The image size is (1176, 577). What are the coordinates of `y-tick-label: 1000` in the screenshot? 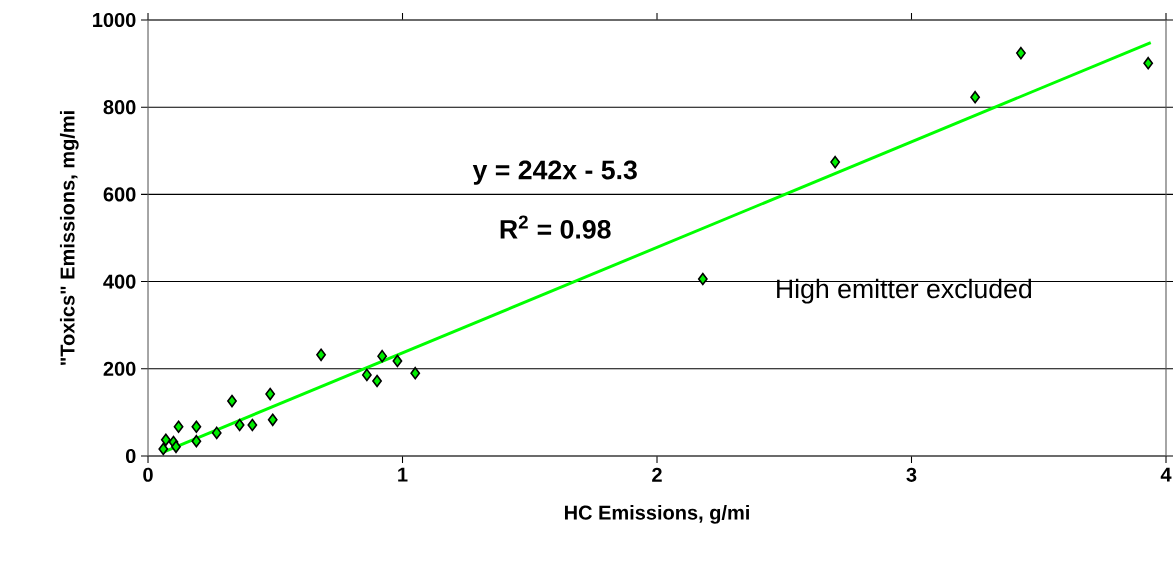 It's located at (114, 20).